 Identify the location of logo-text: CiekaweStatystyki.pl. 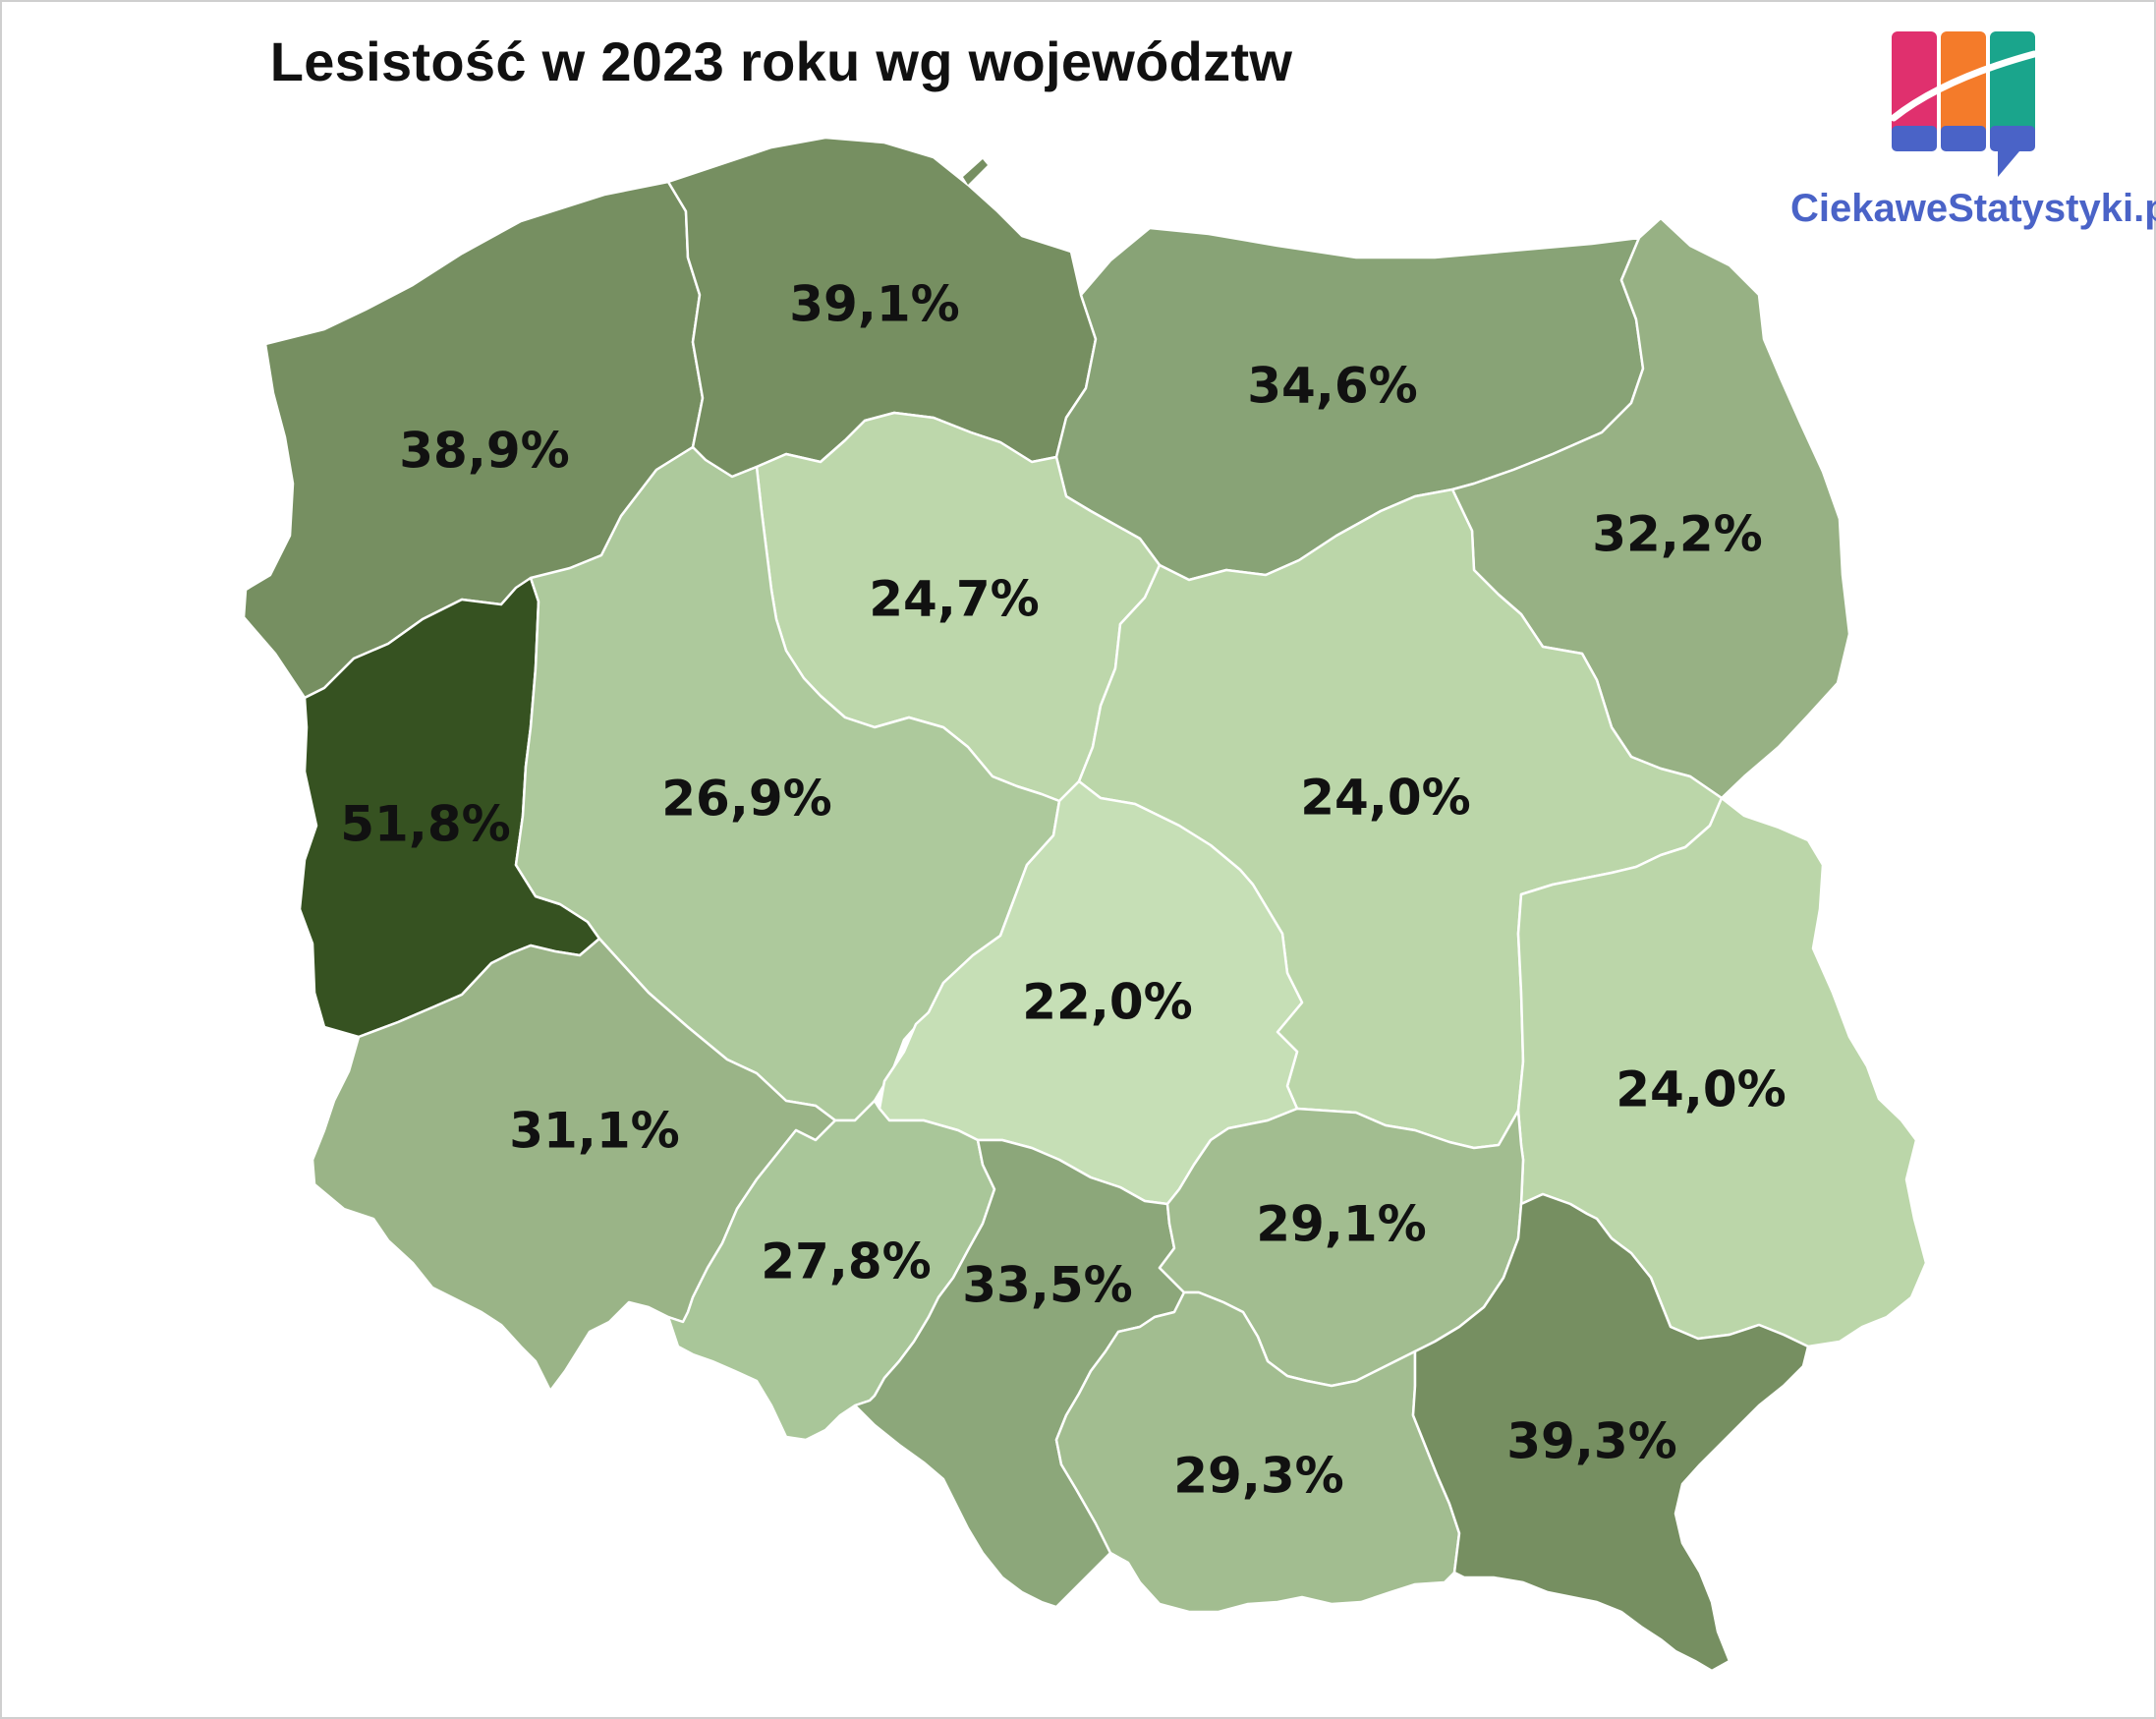
(1973, 209).